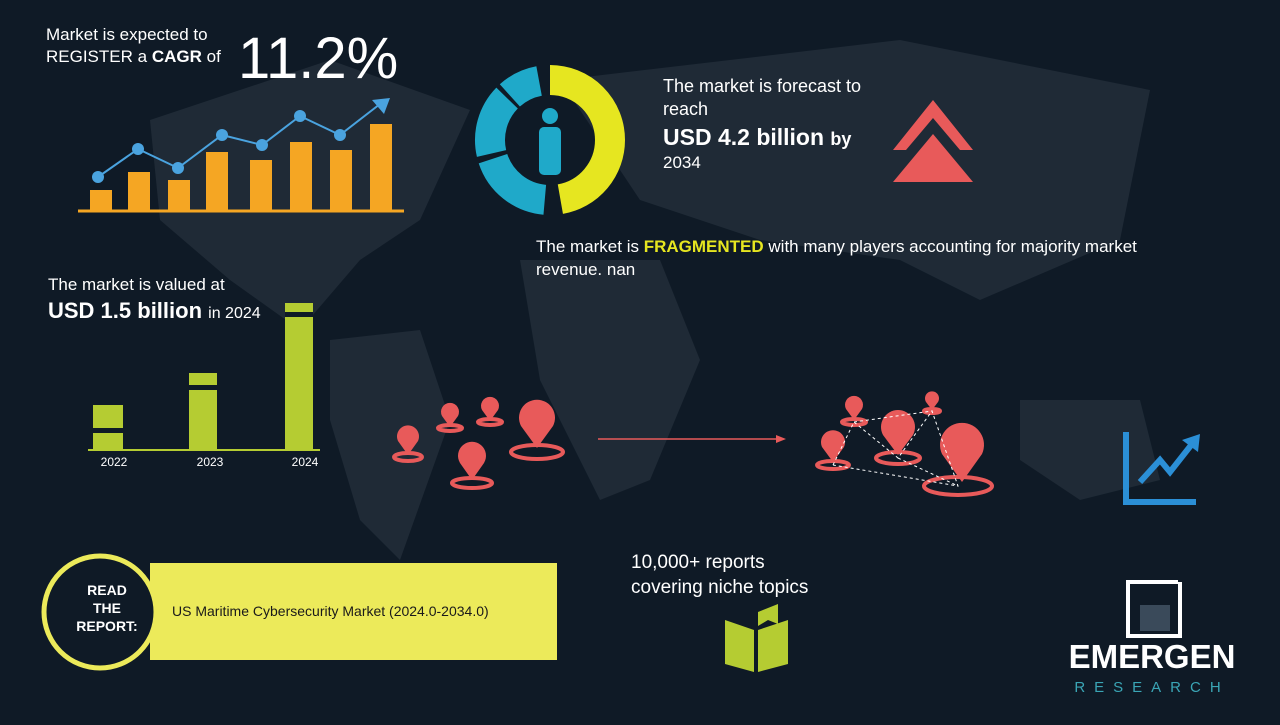 This screenshot has height=725, width=1280. I want to click on book-icon, so click(756, 638).